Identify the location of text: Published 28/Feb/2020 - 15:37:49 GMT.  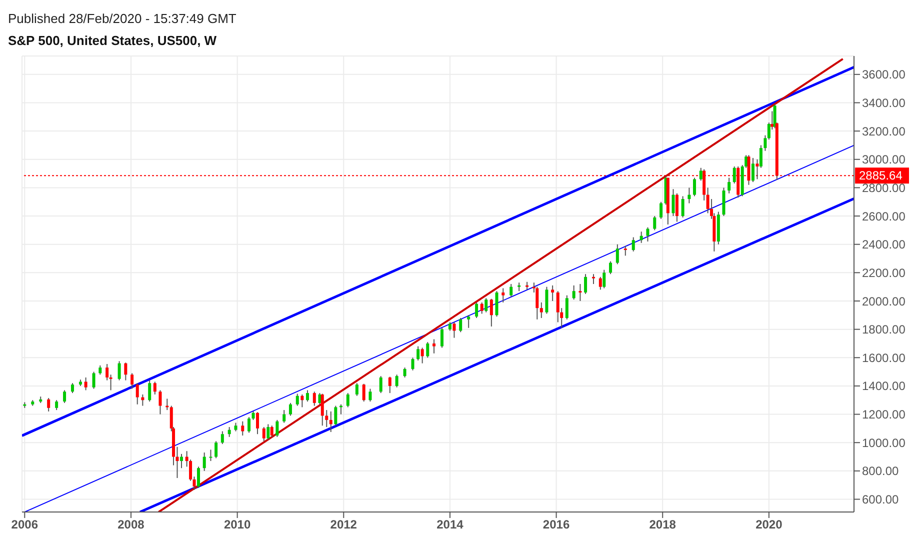
(123, 19).